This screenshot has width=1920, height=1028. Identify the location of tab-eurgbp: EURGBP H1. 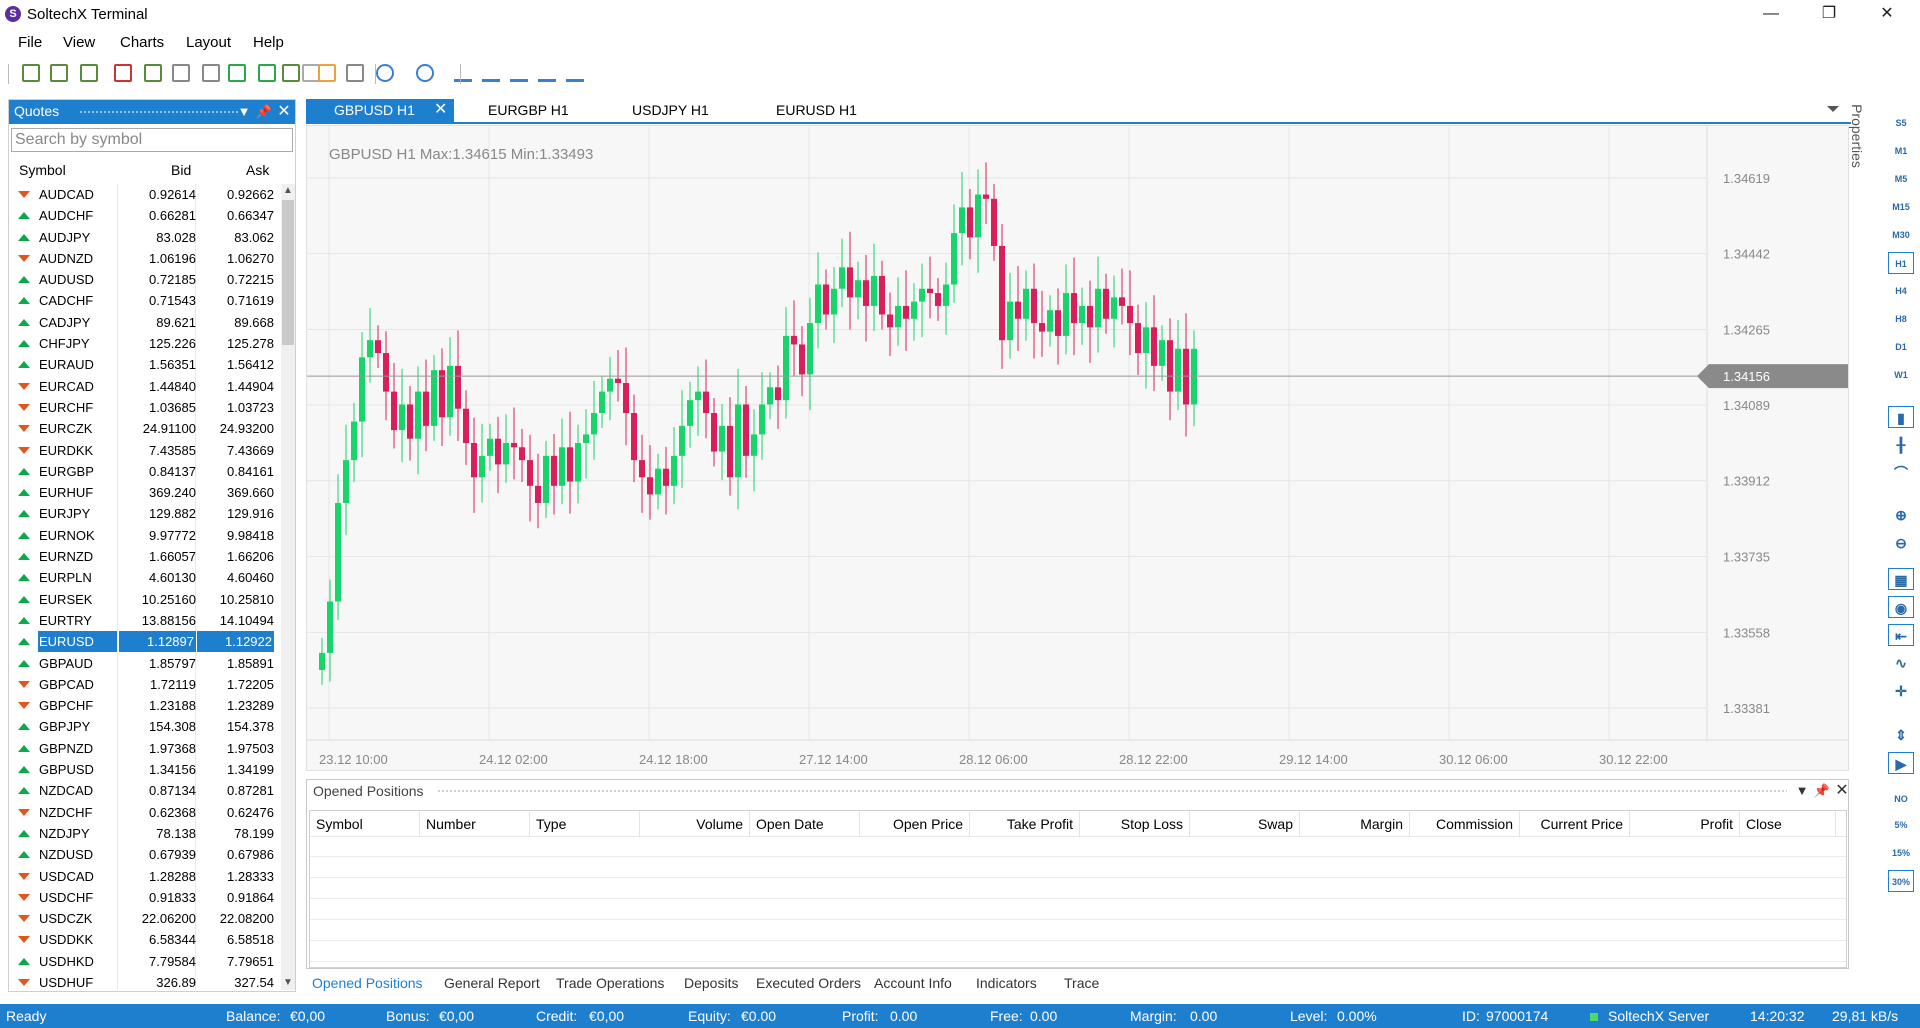
(526, 111).